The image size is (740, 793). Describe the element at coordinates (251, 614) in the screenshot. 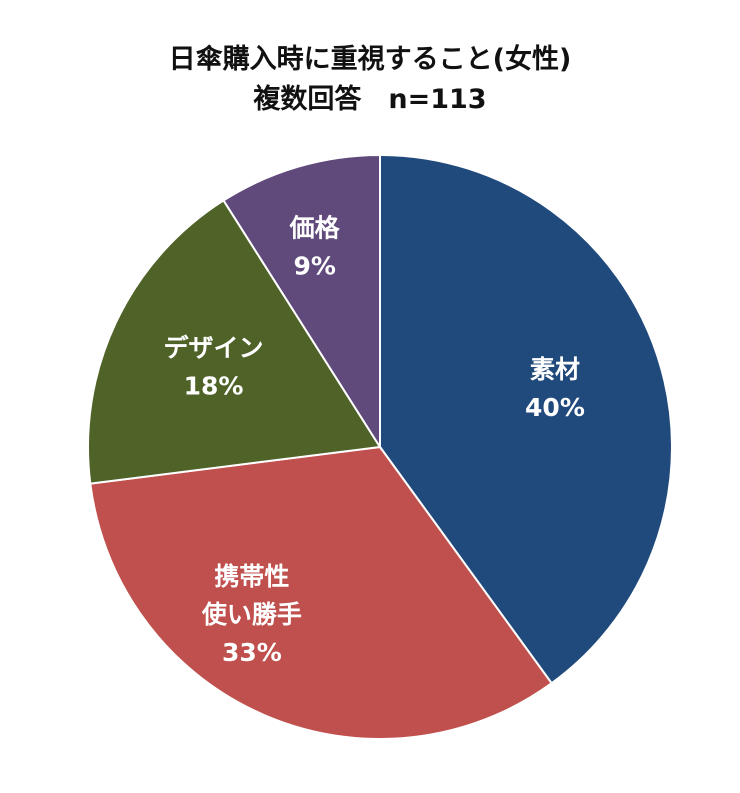

I see `slice-category-label-1: 使い勝手` at that location.